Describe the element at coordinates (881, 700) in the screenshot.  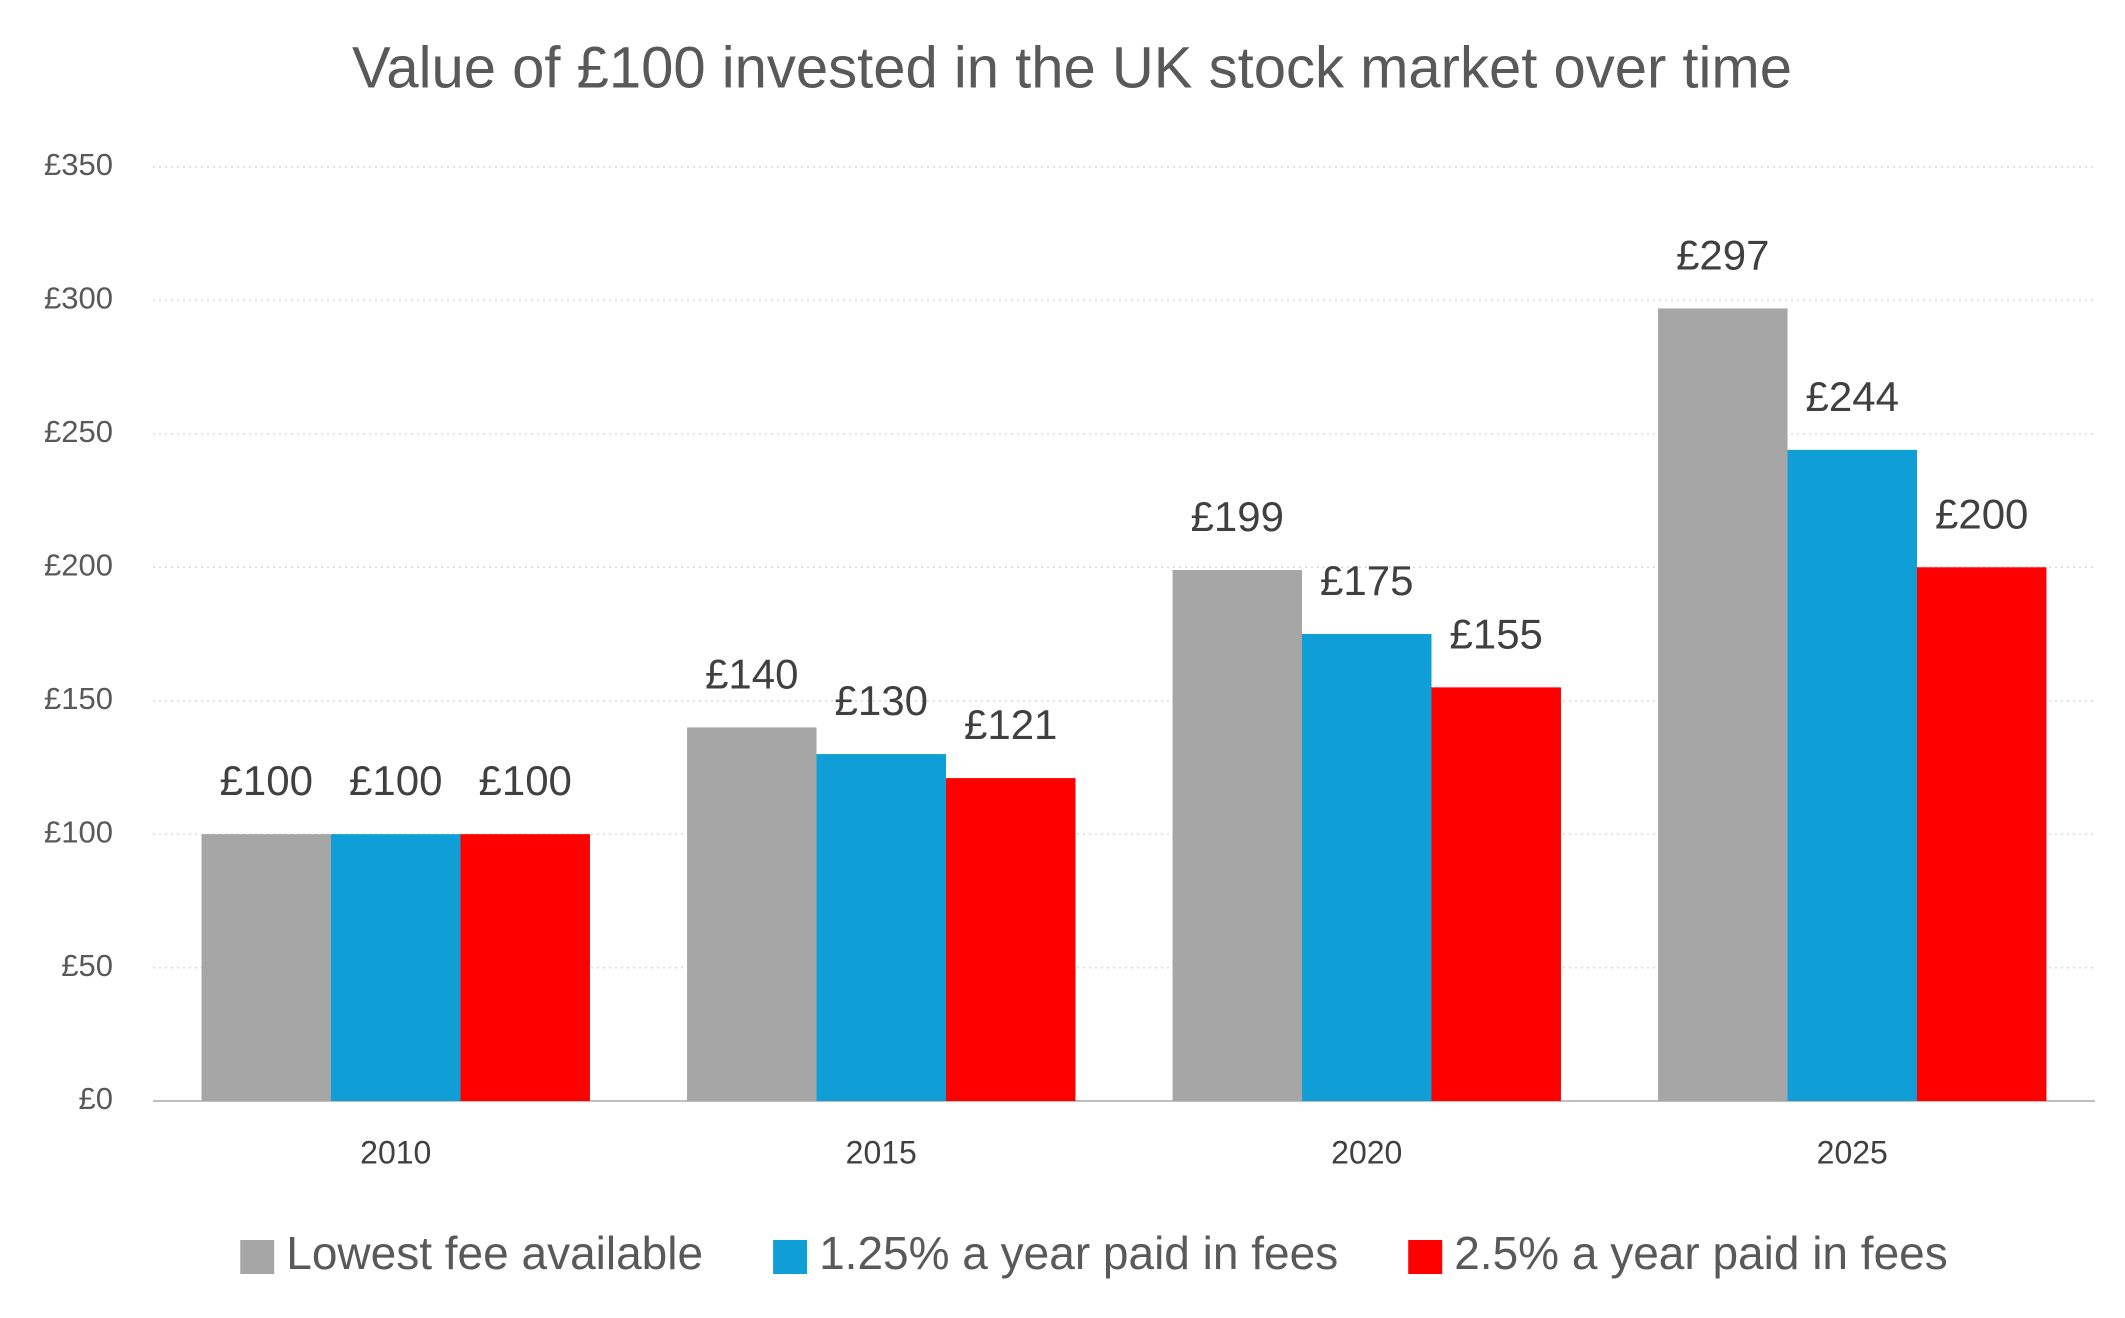
I see `value-label: £130` at that location.